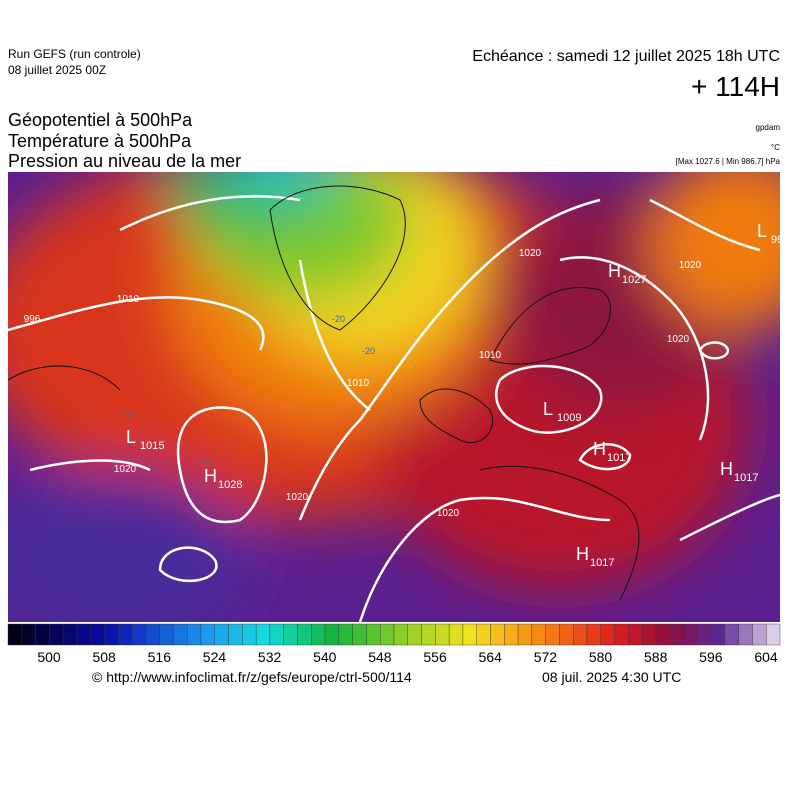  I want to click on center-value: 99, so click(777, 240).